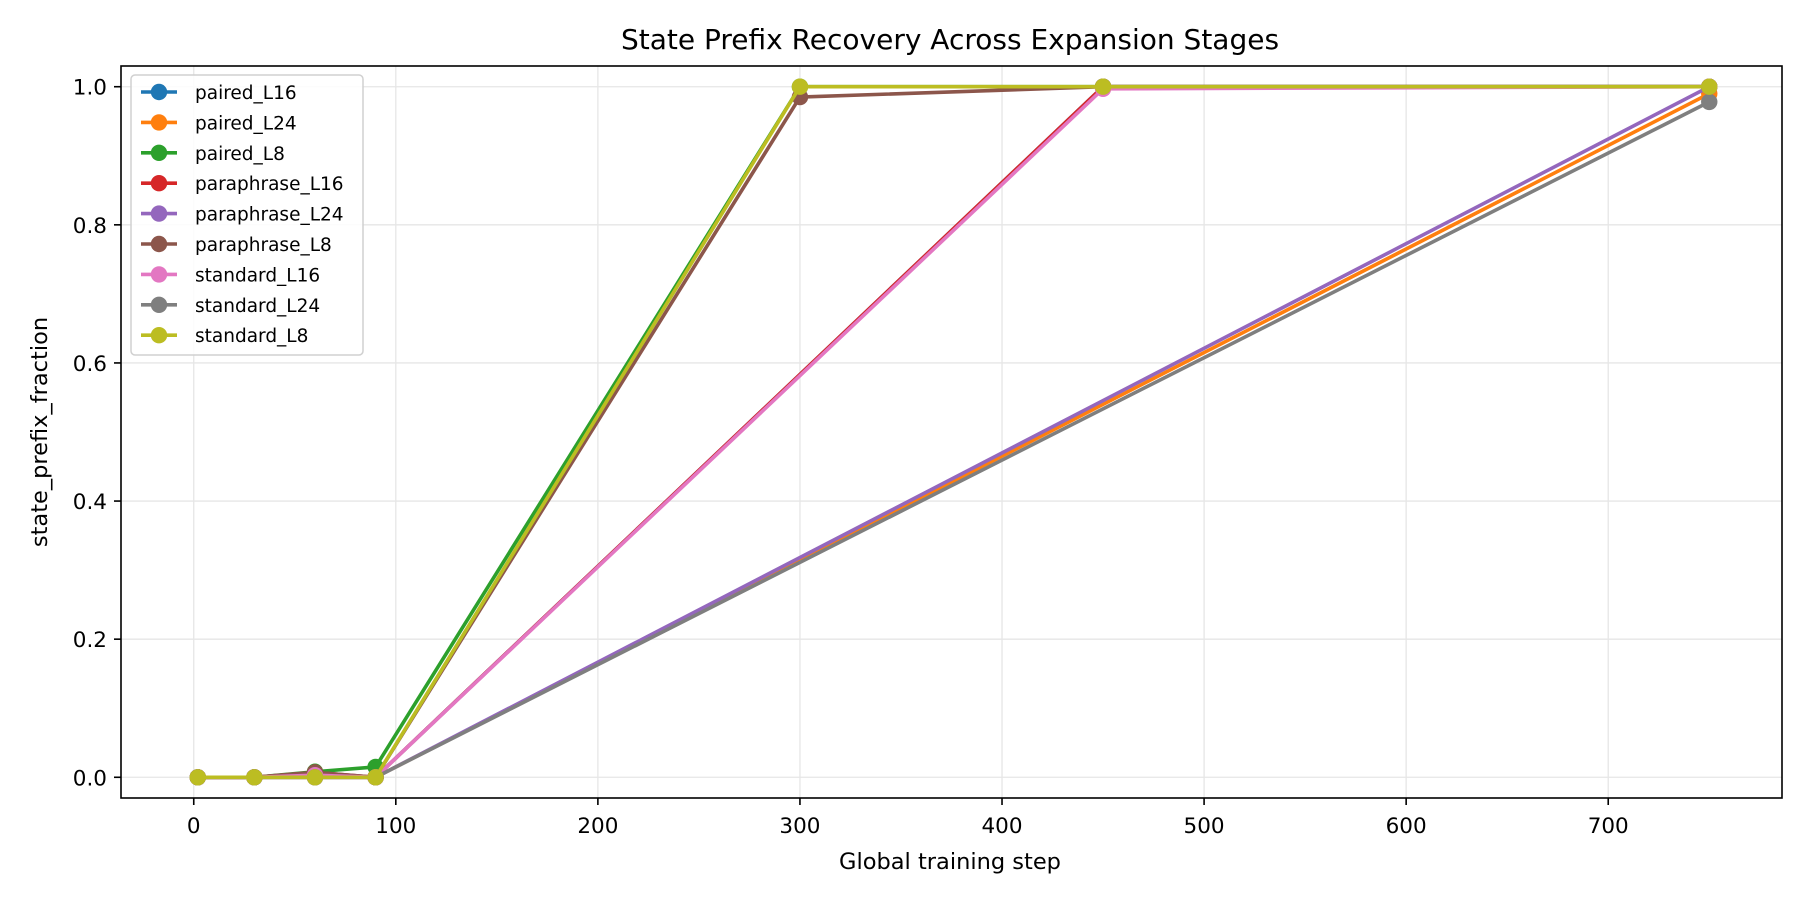  What do you see at coordinates (1406, 826) in the screenshot?
I see `x-tick-label: 600` at bounding box center [1406, 826].